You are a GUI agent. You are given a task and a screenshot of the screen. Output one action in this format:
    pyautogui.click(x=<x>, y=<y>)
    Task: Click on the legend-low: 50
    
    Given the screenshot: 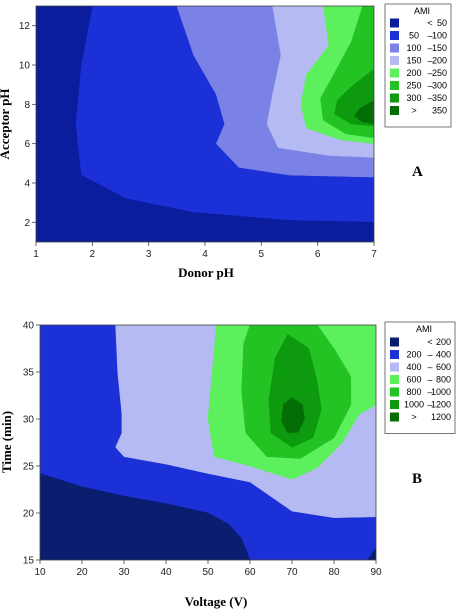 What is the action you would take?
    pyautogui.click(x=414, y=36)
    